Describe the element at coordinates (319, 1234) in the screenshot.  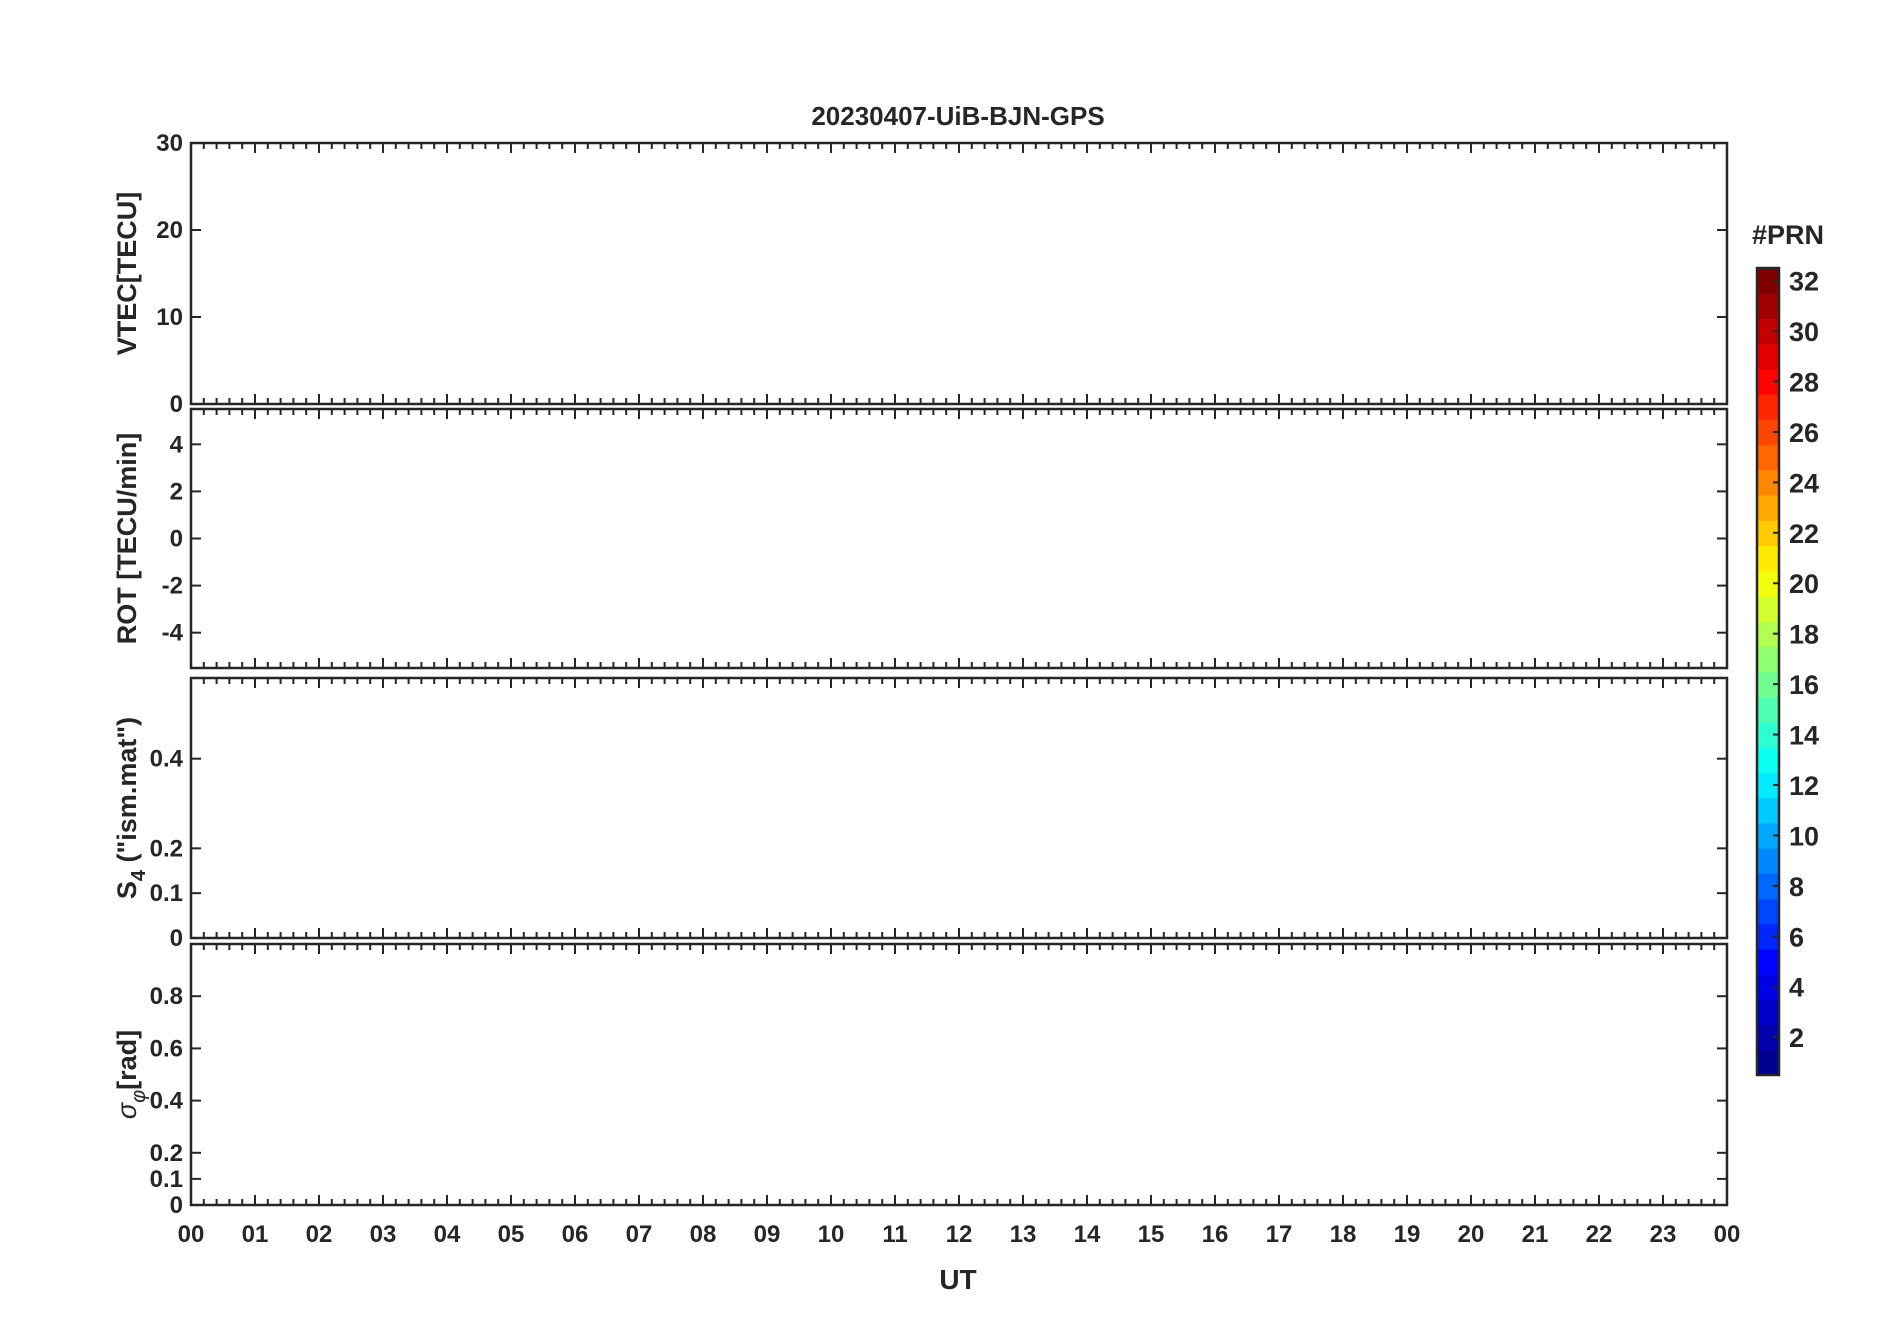
I see `x-tick-label: 02` at that location.